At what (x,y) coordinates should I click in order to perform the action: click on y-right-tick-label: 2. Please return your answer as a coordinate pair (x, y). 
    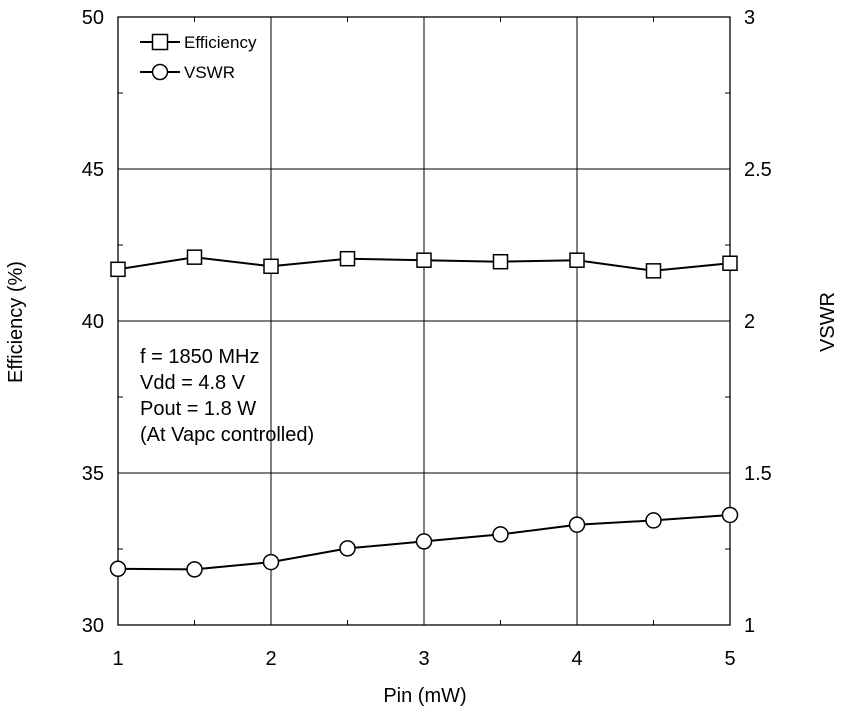
    Looking at the image, I should click on (749, 322).